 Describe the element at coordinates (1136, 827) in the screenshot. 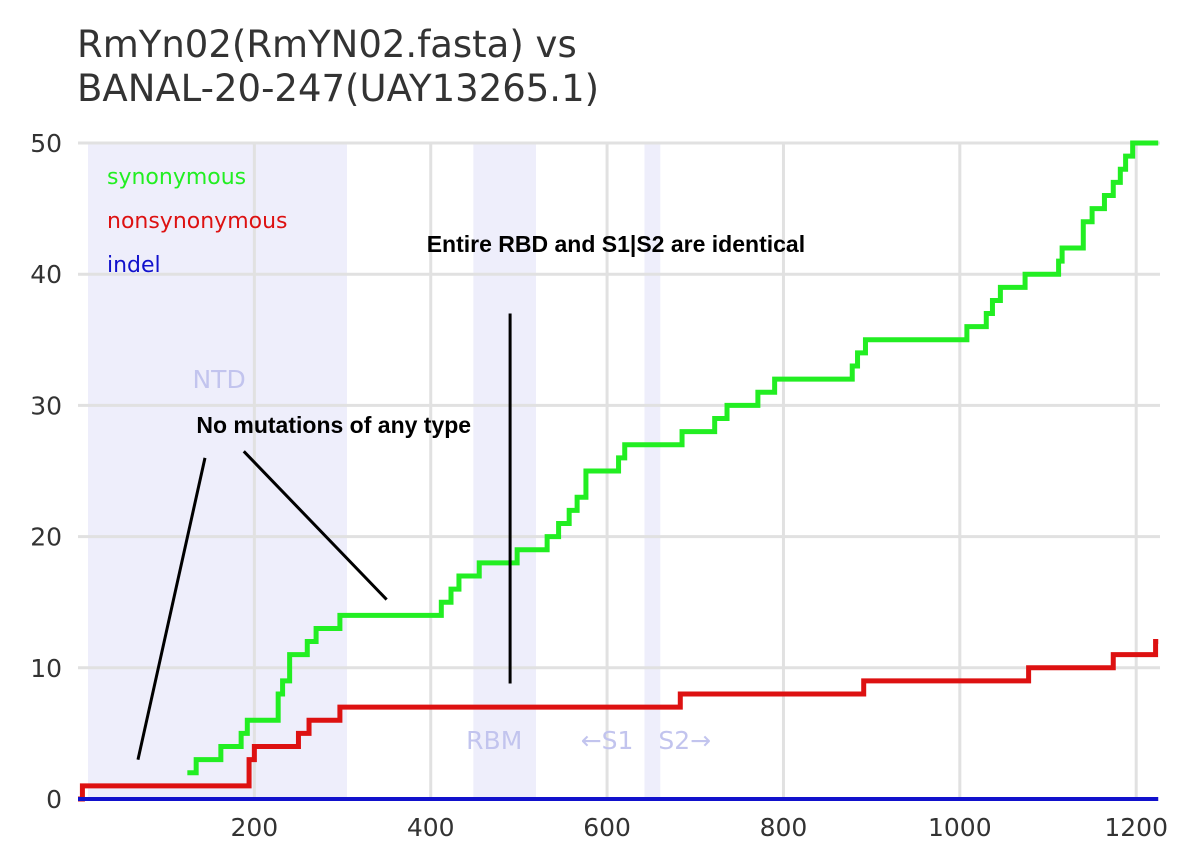

I see `x-tick-label: 1200` at that location.